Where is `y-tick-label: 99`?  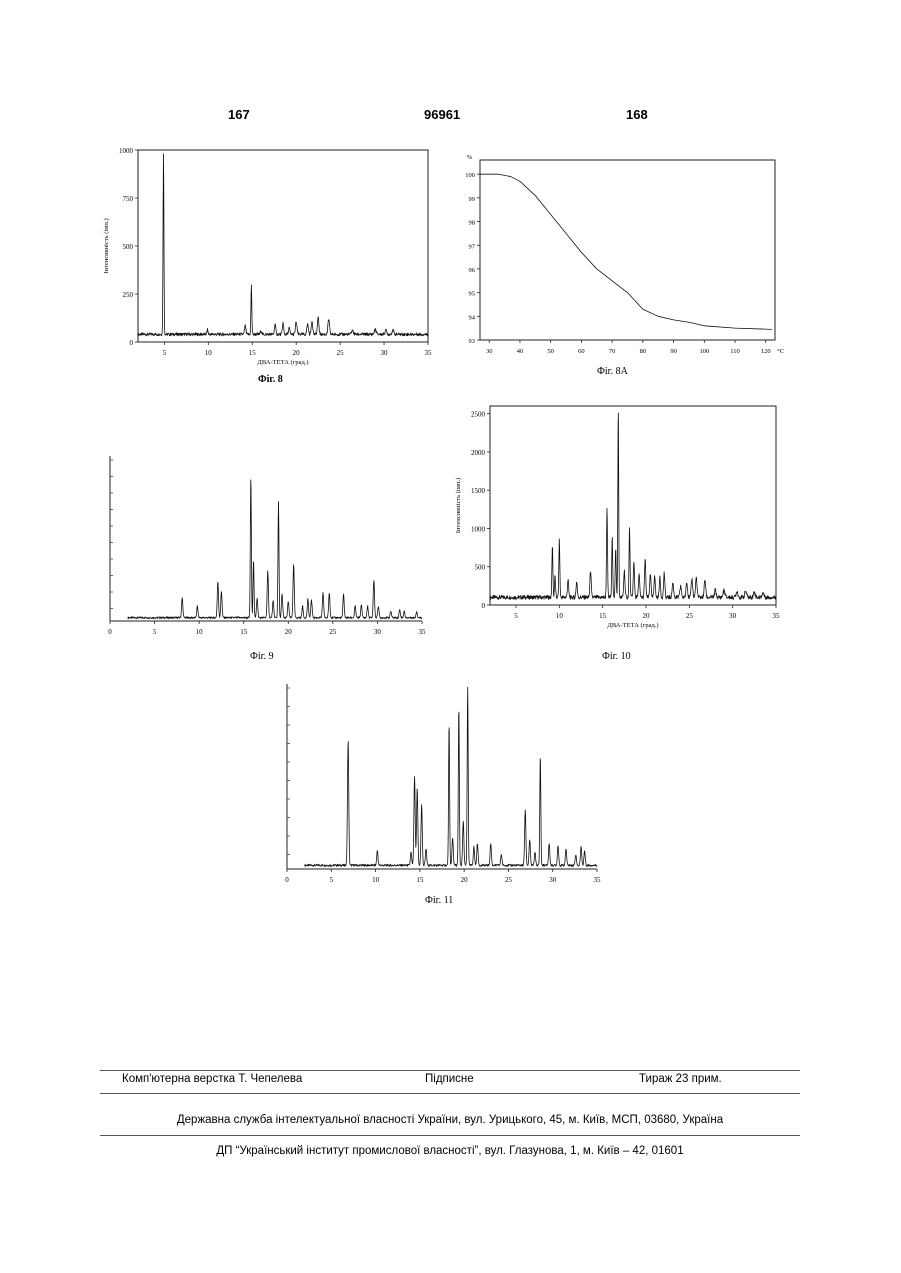 y-tick-label: 99 is located at coordinates (472, 199).